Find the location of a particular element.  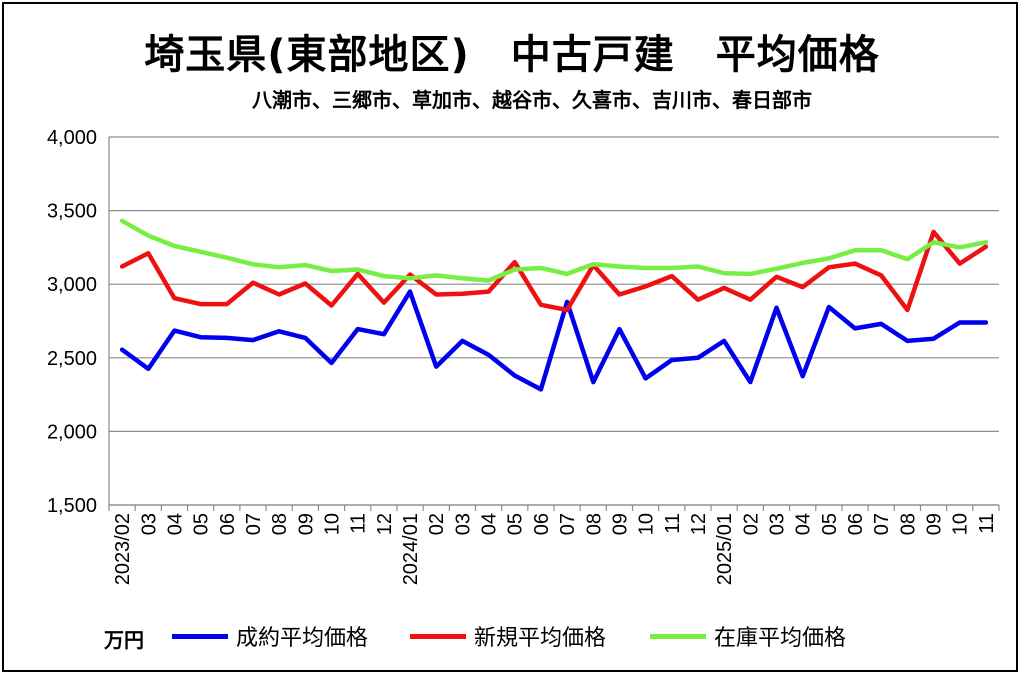

chart-title: 埼玉県(東部地区) 中古戸建 平均価格 is located at coordinates (512, 55).